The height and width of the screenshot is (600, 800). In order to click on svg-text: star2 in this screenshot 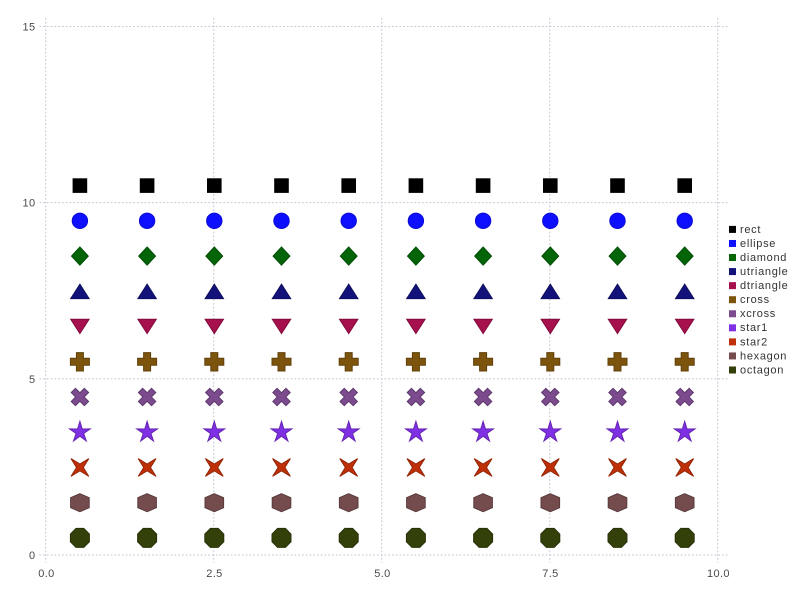, I will do `click(754, 342)`.